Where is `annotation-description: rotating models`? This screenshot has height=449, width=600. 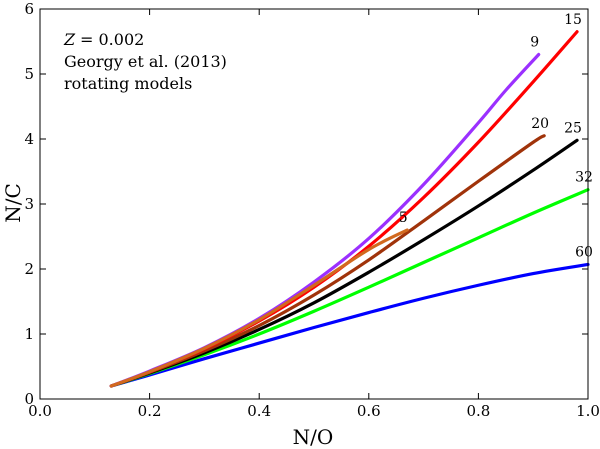
annotation-description: rotating models is located at coordinates (128, 83).